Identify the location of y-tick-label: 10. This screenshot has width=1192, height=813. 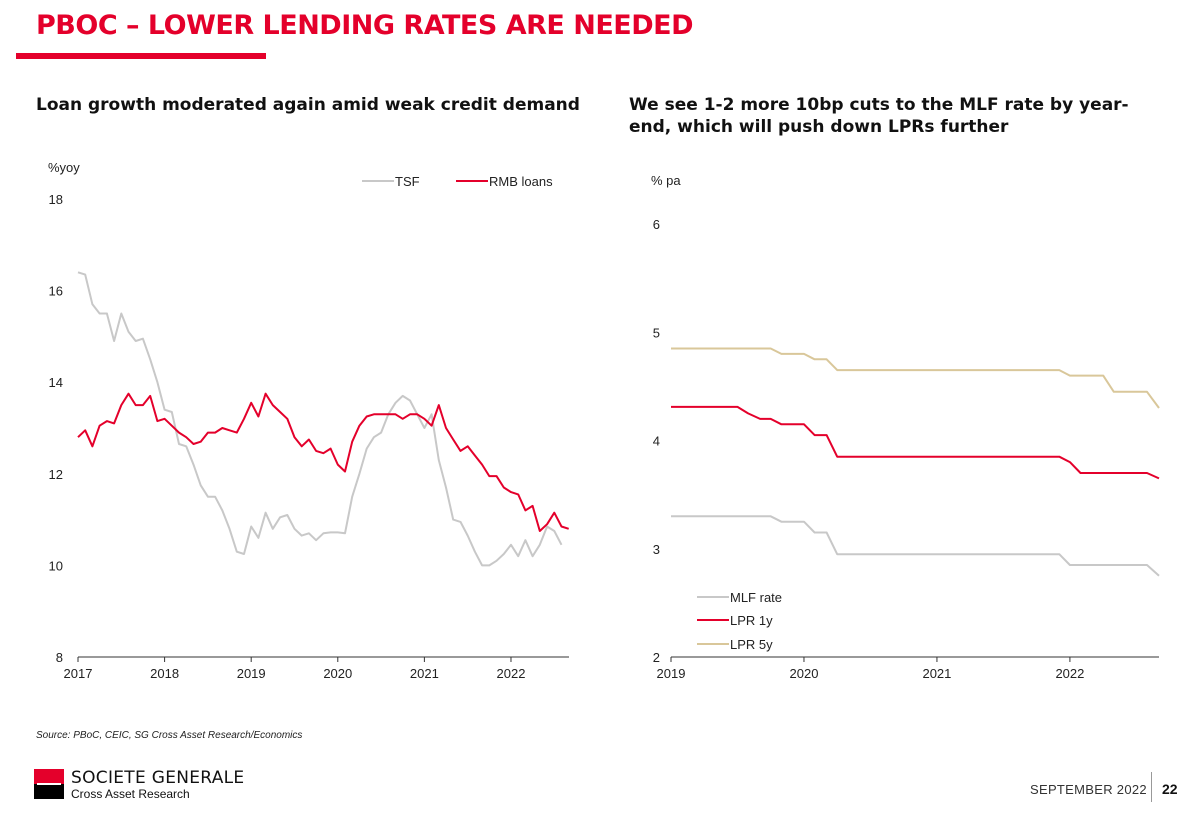
(56, 565).